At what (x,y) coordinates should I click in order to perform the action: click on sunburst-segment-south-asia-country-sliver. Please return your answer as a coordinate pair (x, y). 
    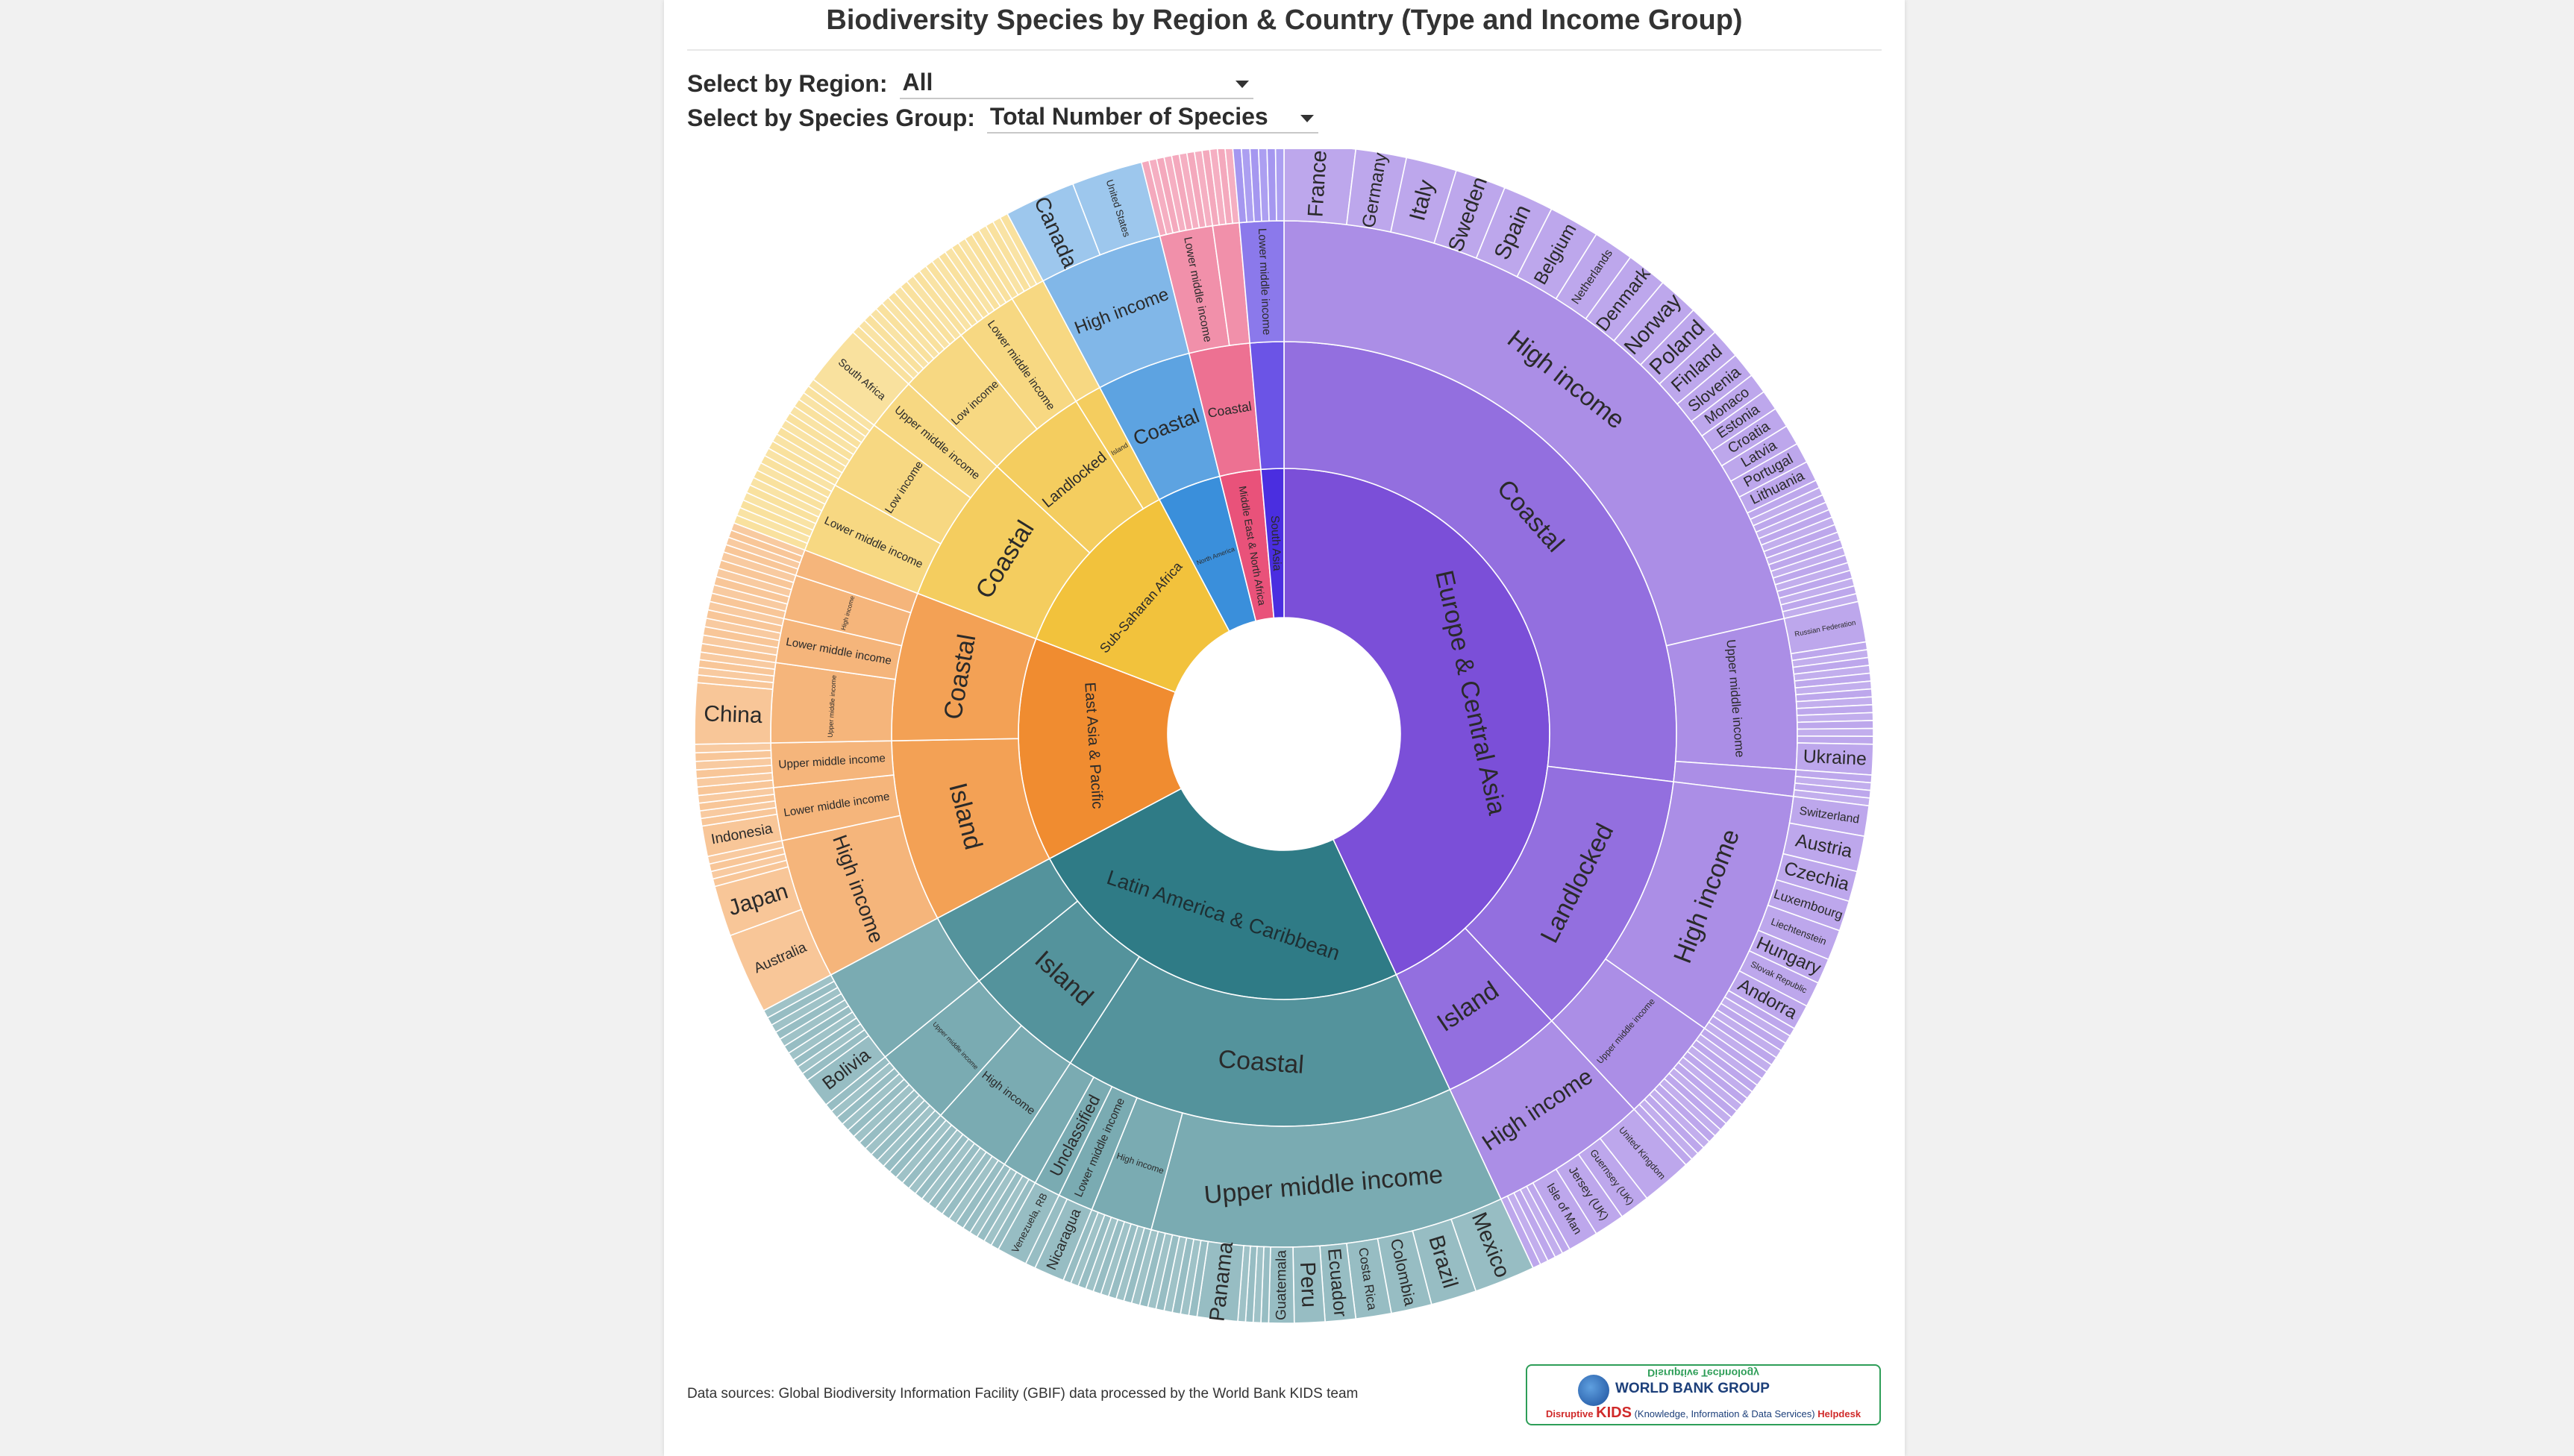
    Looking at the image, I should click on (1279, 185).